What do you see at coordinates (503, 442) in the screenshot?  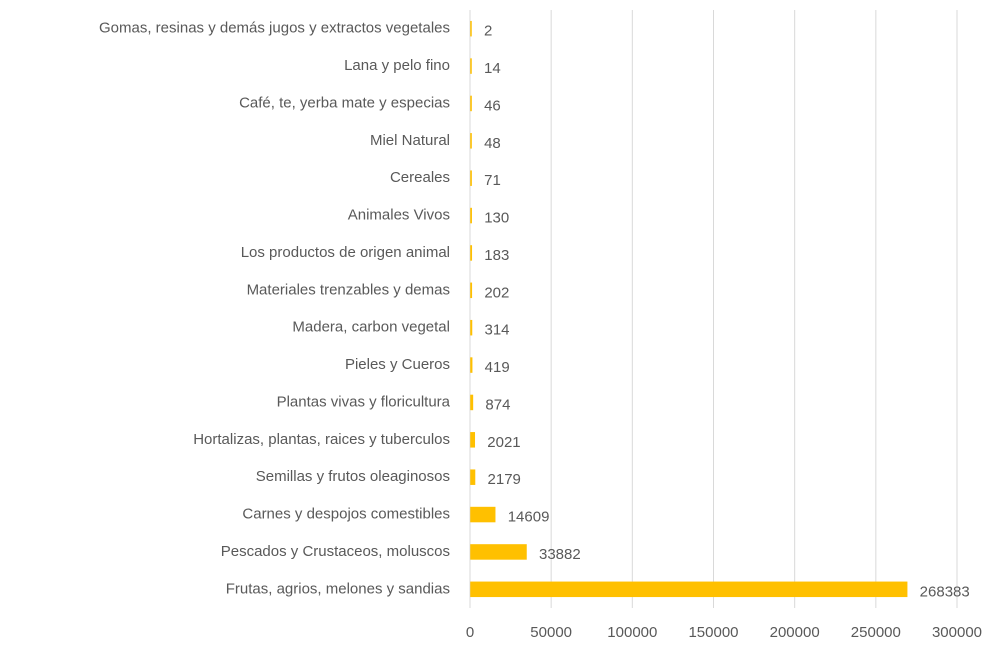 I see `data-label: 2021` at bounding box center [503, 442].